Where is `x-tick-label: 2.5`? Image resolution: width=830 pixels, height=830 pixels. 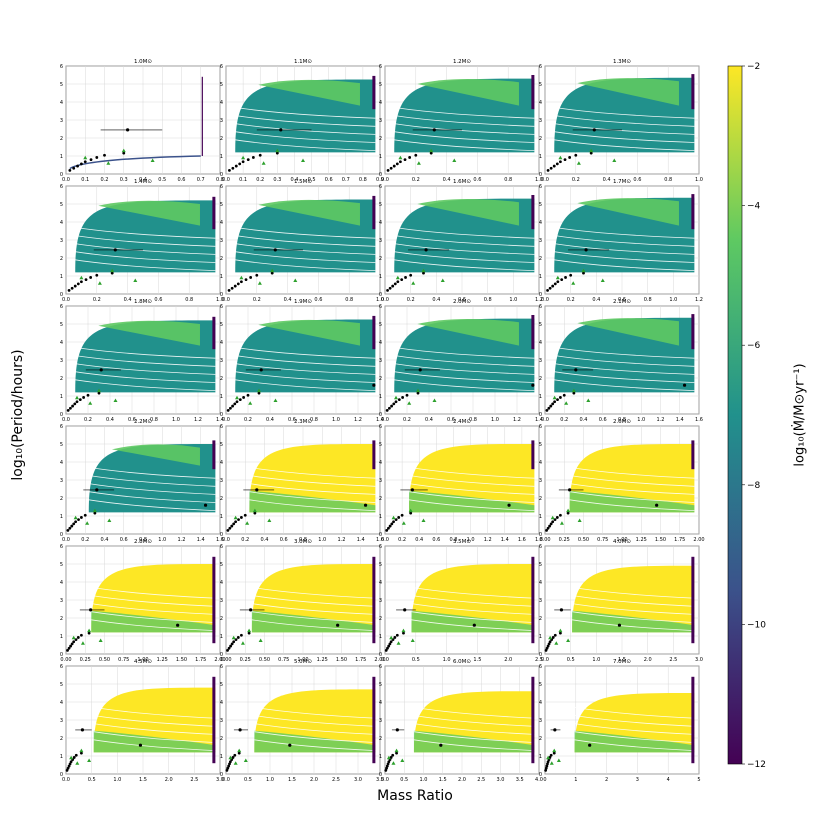 x-tick-label: 2.5 is located at coordinates (481, 780).